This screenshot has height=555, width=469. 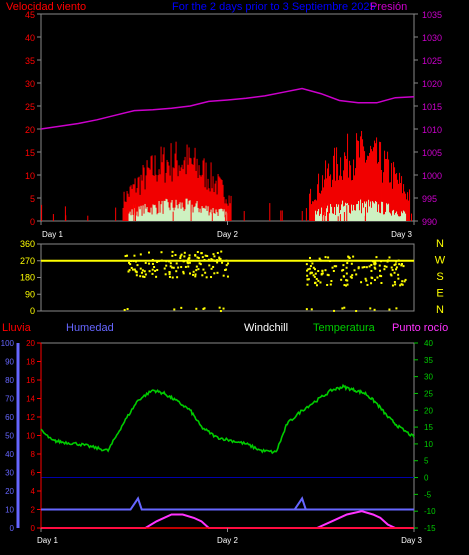 I want to click on temperature-axis-tick-label: 15, so click(x=428, y=427).